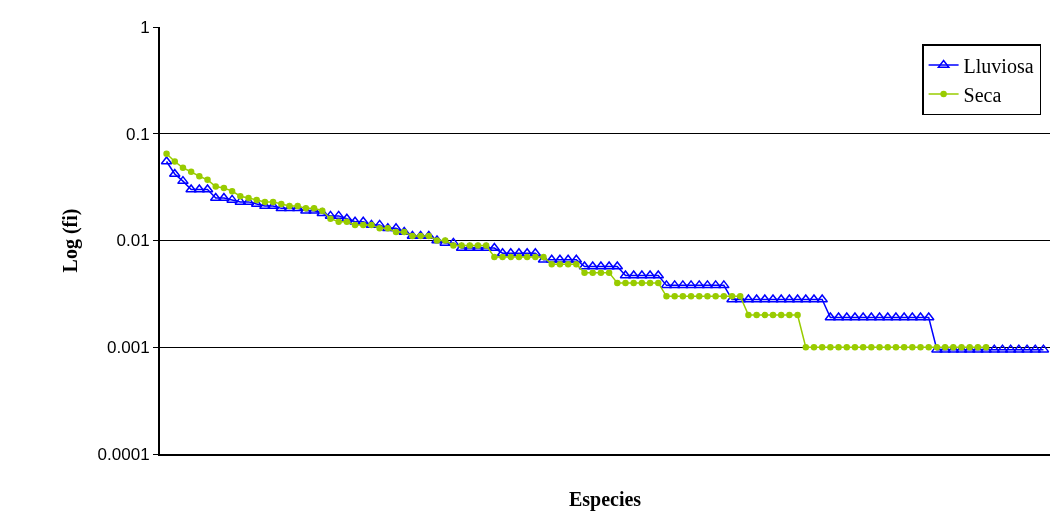 This screenshot has width=1052, height=521. What do you see at coordinates (123, 454) in the screenshot?
I see `y-tick-label: 0.0001` at bounding box center [123, 454].